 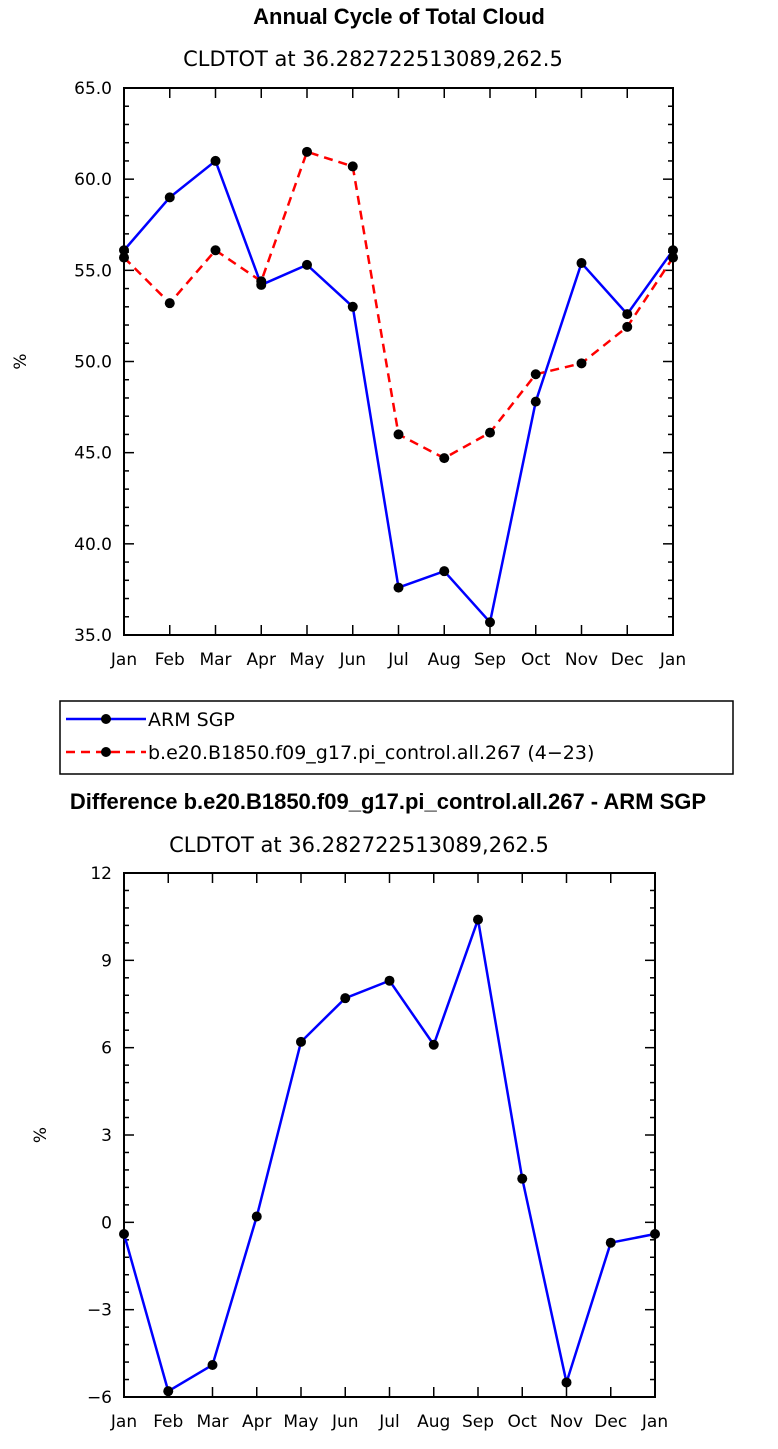 I want to click on y-tick-label: 65.0, so click(x=93, y=89).